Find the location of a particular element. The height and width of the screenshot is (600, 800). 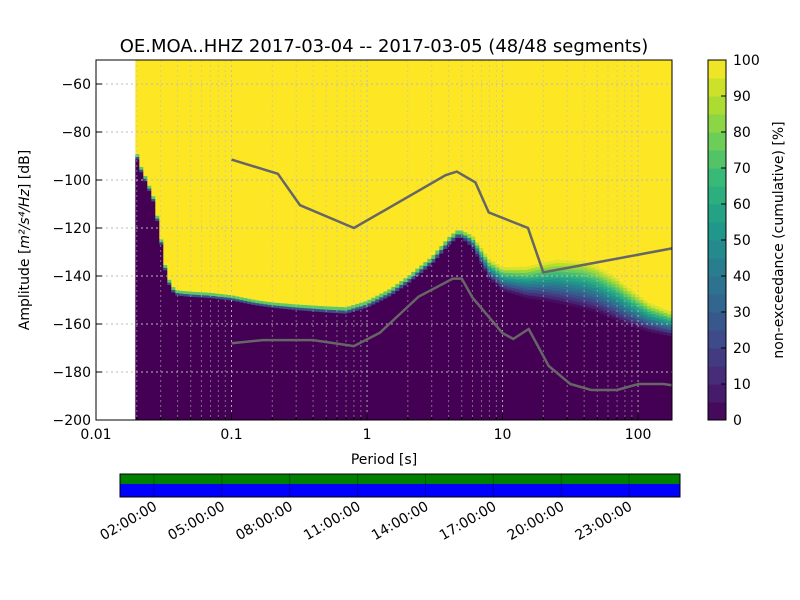

colorbar-tick-label: 10 is located at coordinates (742, 385).